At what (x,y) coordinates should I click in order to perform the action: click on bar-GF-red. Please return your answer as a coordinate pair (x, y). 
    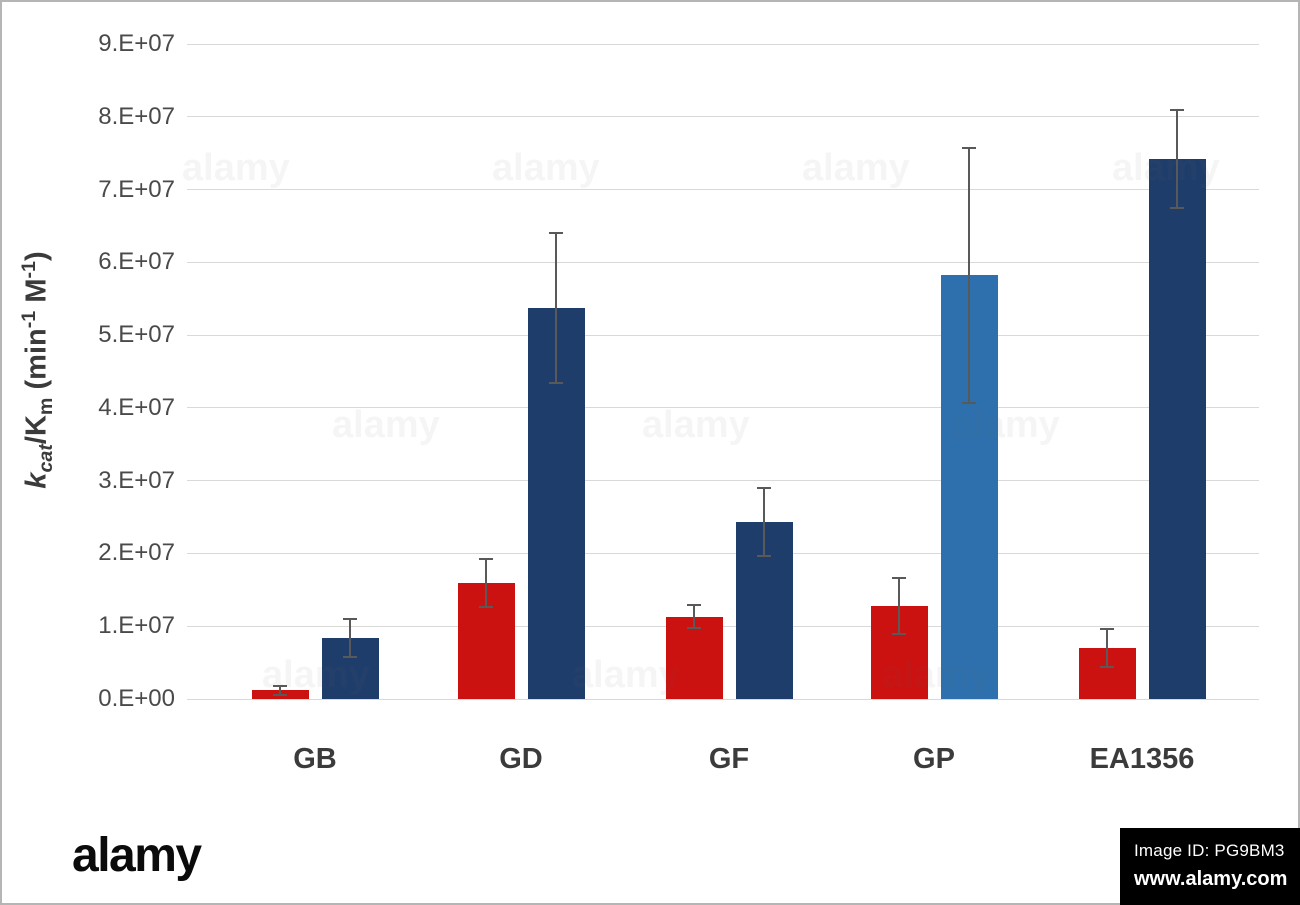
    Looking at the image, I should click on (694, 657).